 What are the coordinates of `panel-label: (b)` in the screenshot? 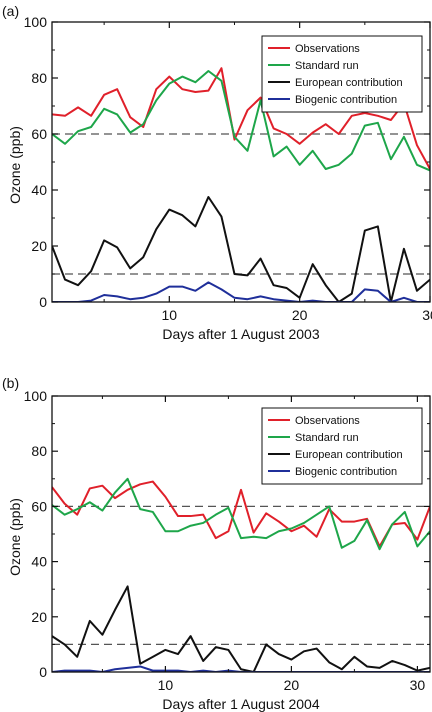 It's located at (10, 383).